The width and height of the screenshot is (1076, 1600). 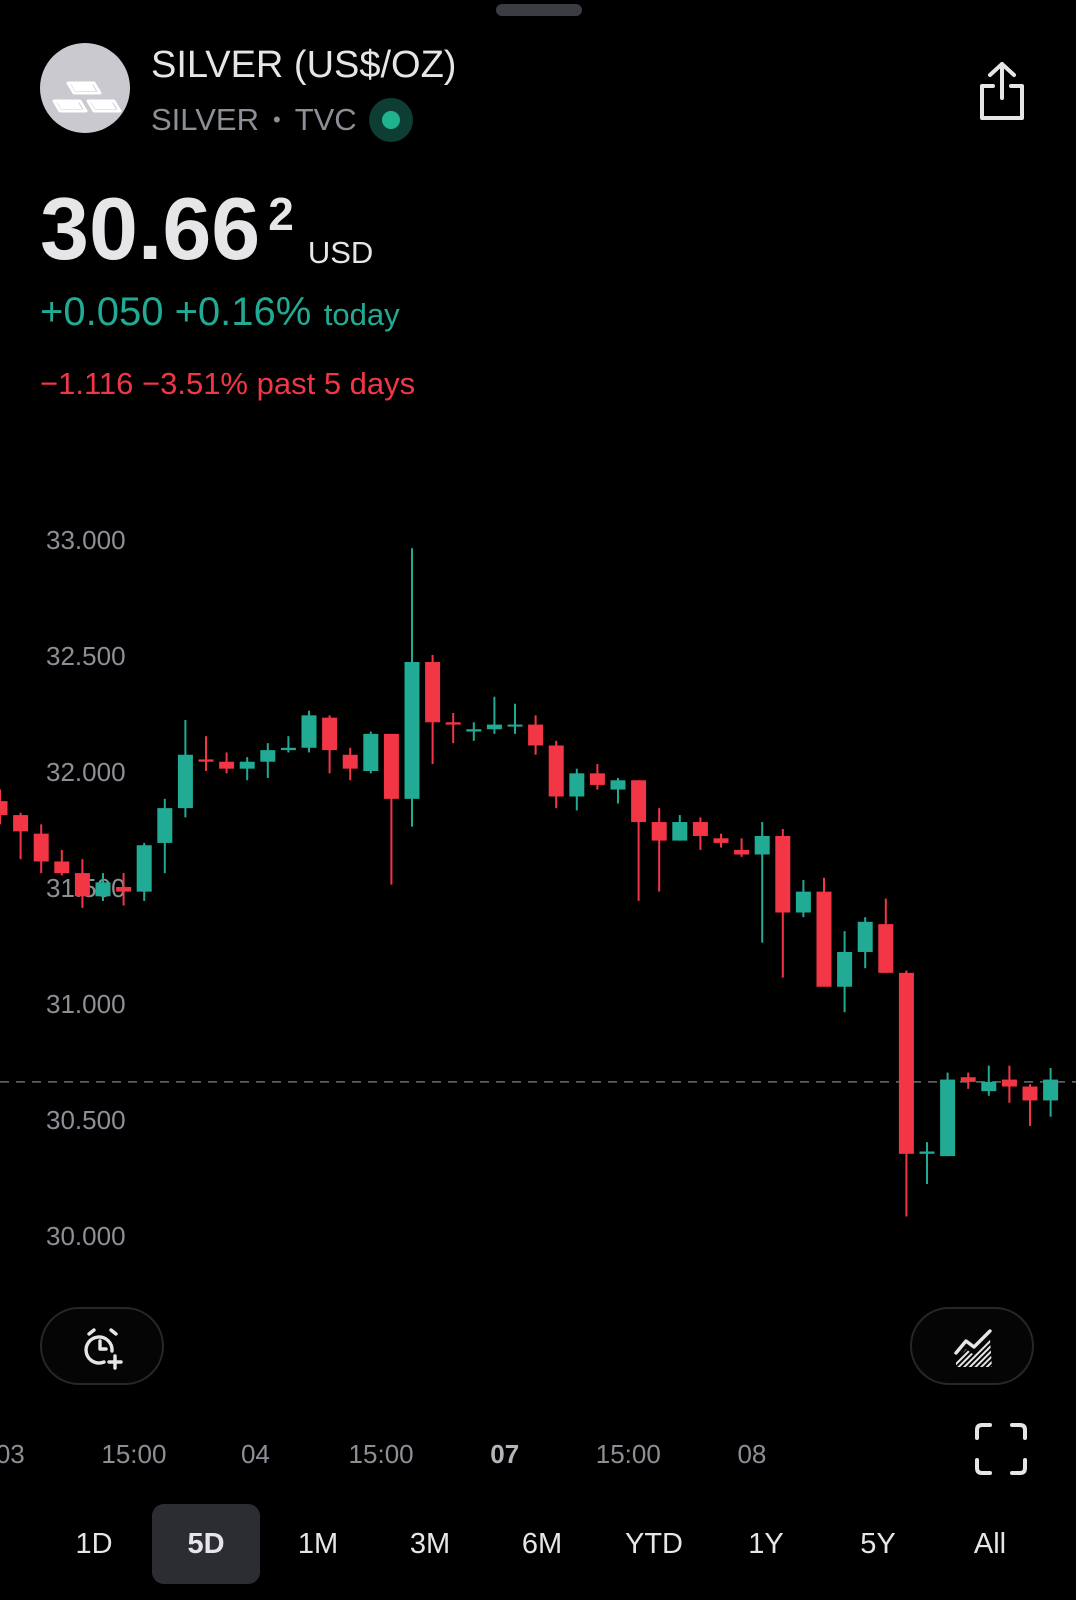 I want to click on period-selector: 1D 5D 1M 3M 6M YTD 1Y 5Y All, so click(x=538, y=1544).